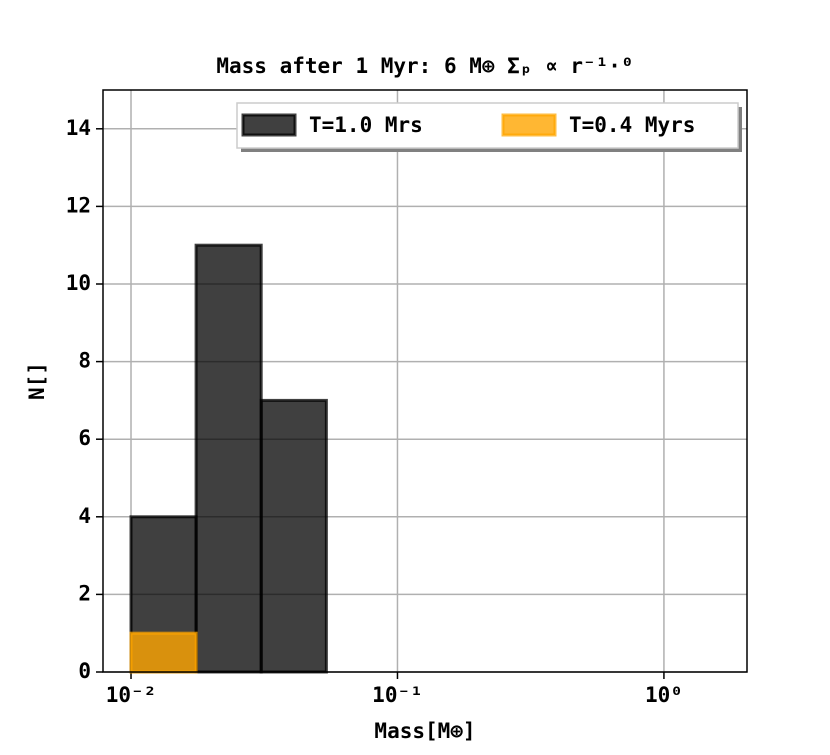 The width and height of the screenshot is (830, 755). I want to click on y-tick-label: 4, so click(84, 516).